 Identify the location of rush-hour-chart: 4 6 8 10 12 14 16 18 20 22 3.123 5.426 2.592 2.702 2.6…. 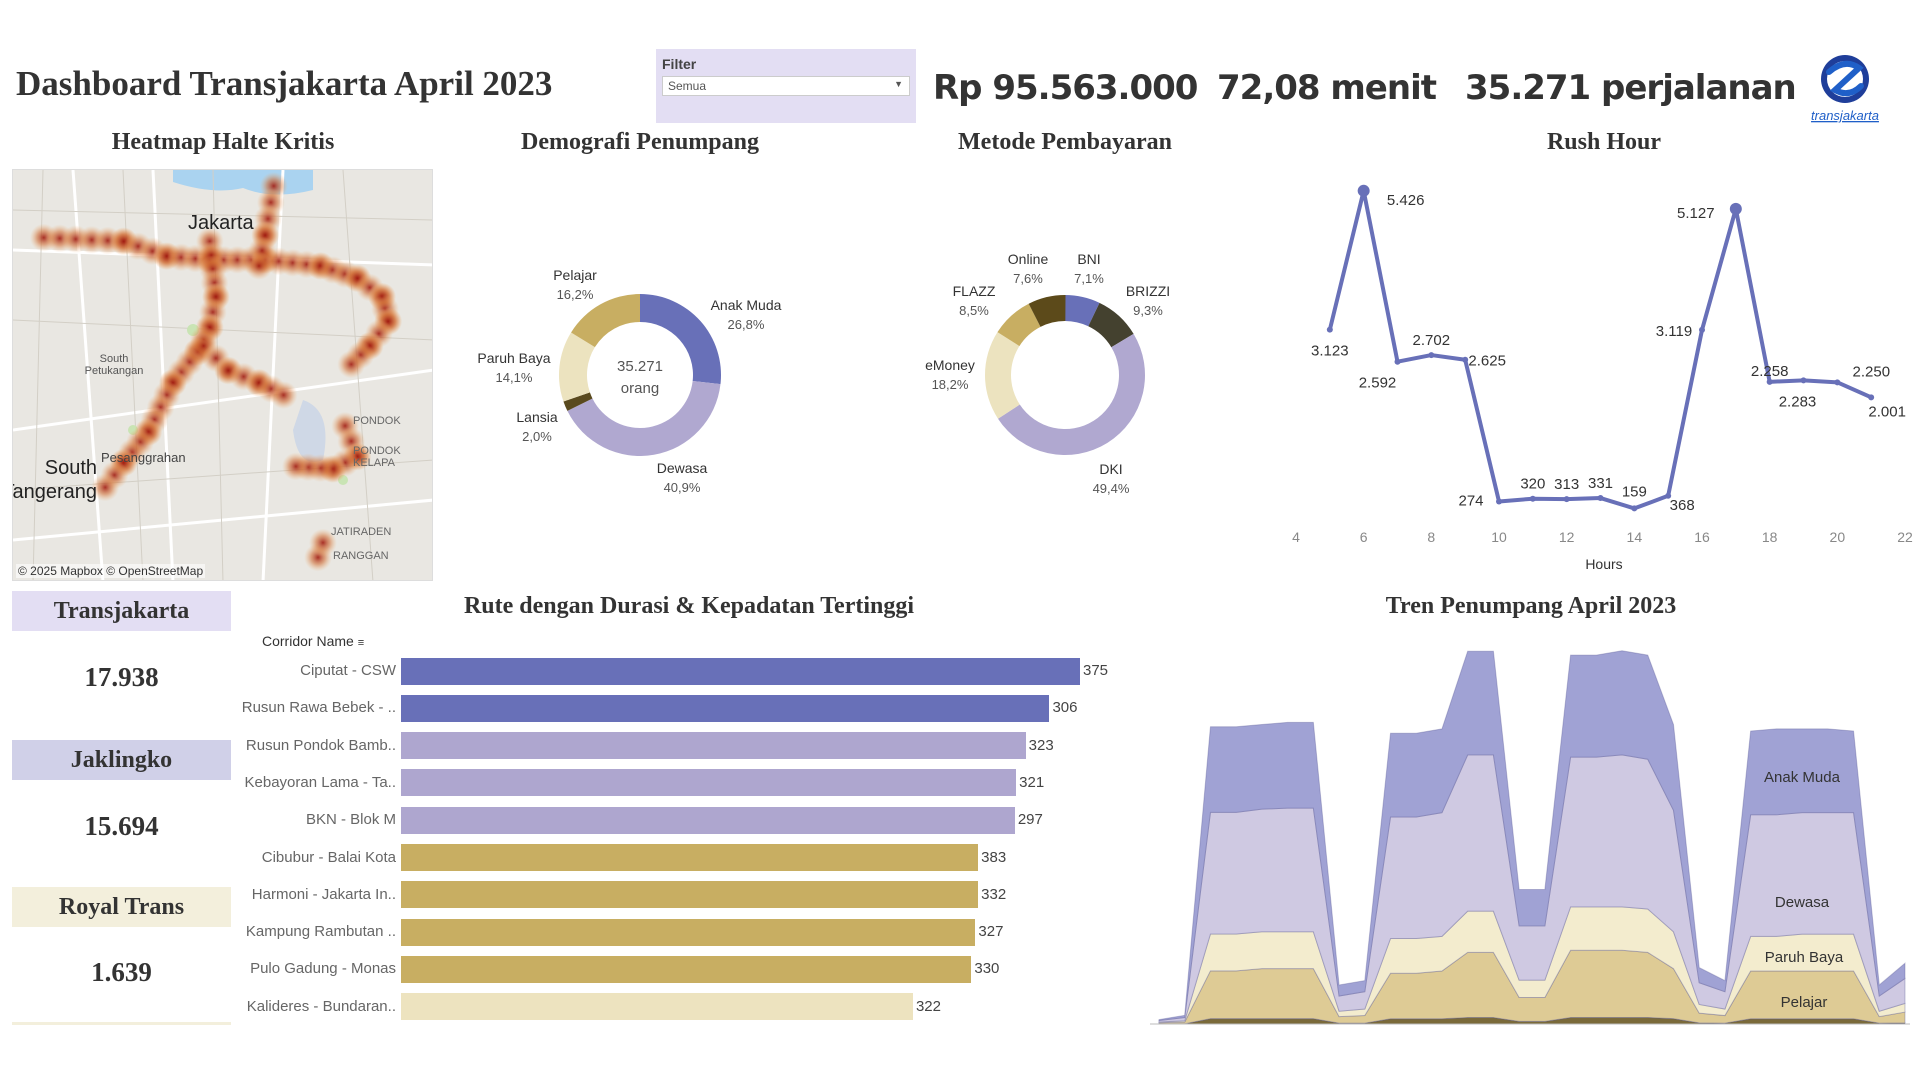
(1595, 380).